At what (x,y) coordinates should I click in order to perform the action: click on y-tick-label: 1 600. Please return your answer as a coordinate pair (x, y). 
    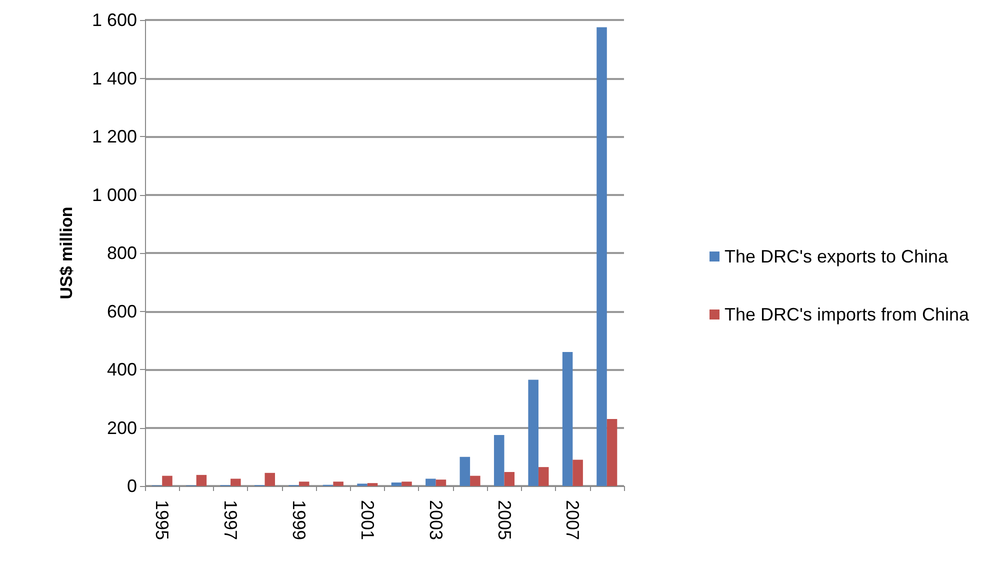
    Looking at the image, I should click on (114, 20).